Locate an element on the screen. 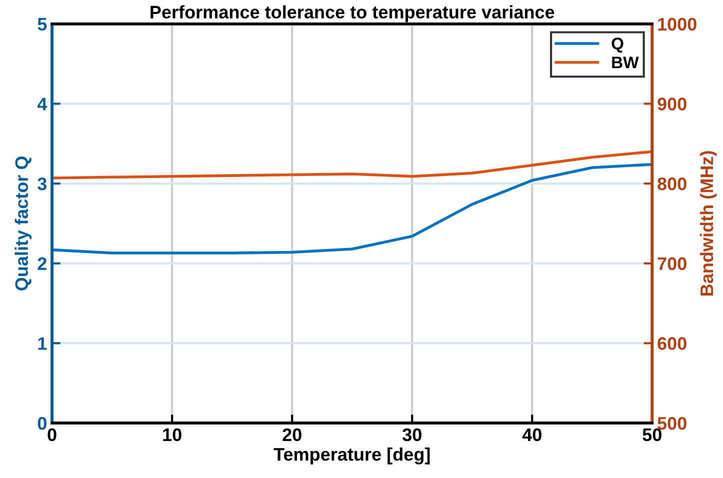 The image size is (723, 478). x-tick-label: 10 is located at coordinates (172, 435).